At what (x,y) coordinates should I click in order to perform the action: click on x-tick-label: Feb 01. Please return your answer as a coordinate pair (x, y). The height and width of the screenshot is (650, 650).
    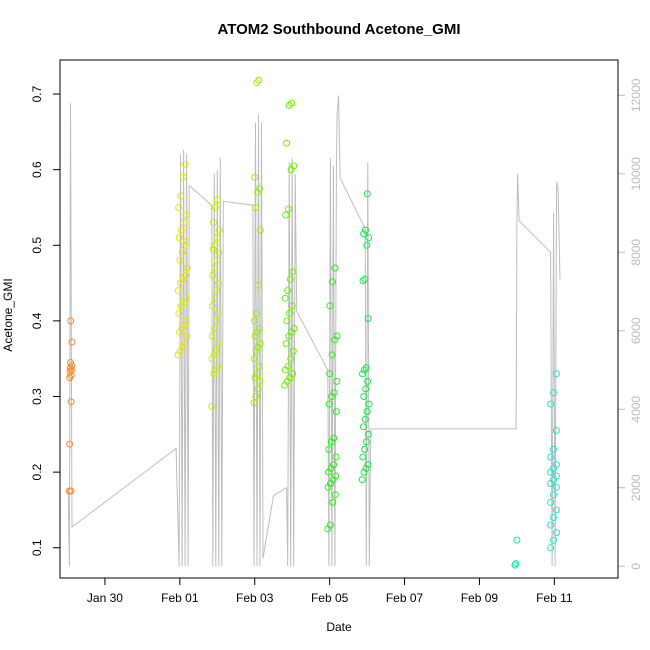
    Looking at the image, I should click on (180, 598).